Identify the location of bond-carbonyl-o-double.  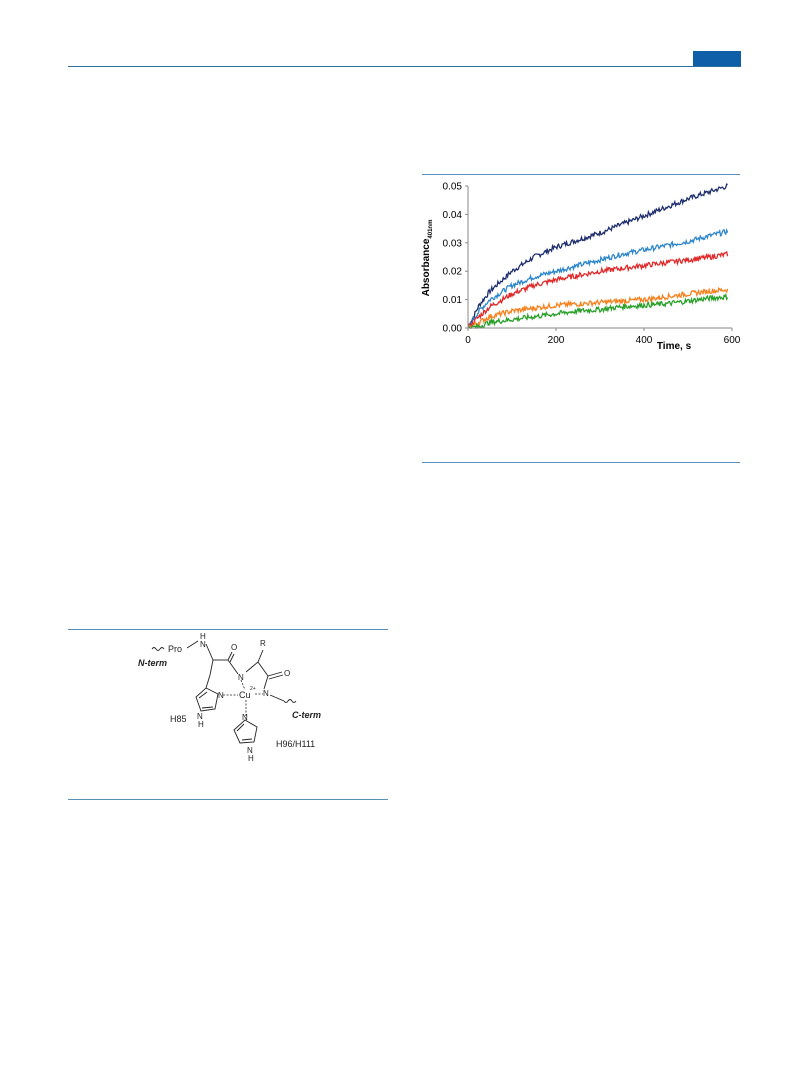
(232, 658).